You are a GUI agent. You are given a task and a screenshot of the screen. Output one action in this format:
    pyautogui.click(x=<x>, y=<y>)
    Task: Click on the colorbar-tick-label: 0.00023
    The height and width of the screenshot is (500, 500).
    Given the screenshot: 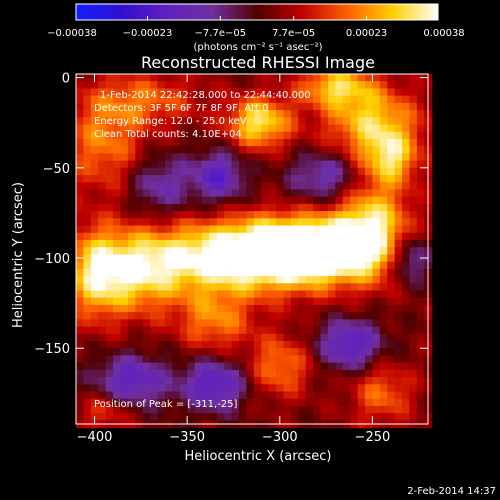 What is the action you would take?
    pyautogui.click(x=366, y=33)
    